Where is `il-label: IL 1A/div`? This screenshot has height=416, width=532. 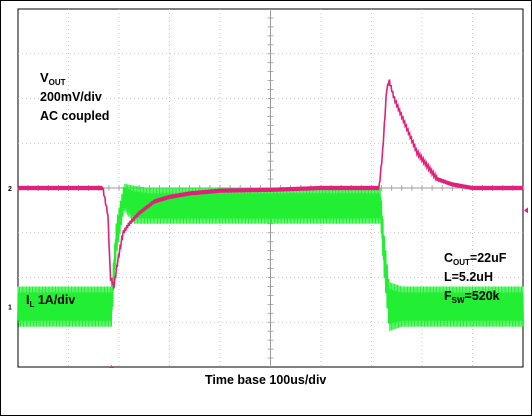
il-label: IL 1A/div is located at coordinates (50, 301).